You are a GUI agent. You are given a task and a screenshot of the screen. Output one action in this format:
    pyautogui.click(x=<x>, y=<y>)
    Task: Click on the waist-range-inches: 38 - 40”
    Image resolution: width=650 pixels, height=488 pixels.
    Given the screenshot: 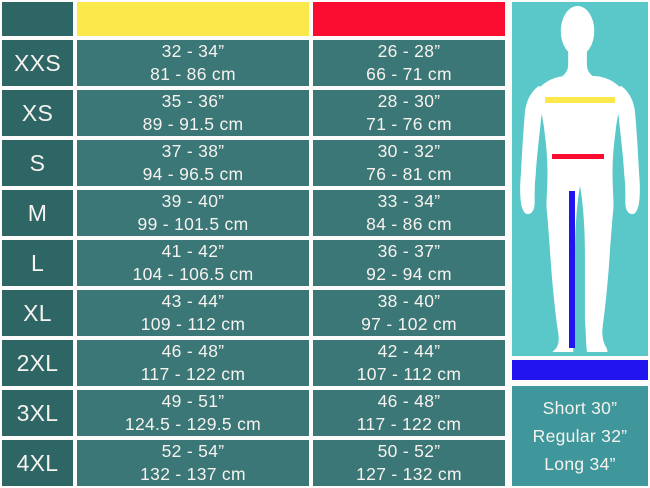 What is the action you would take?
    pyautogui.click(x=409, y=301)
    